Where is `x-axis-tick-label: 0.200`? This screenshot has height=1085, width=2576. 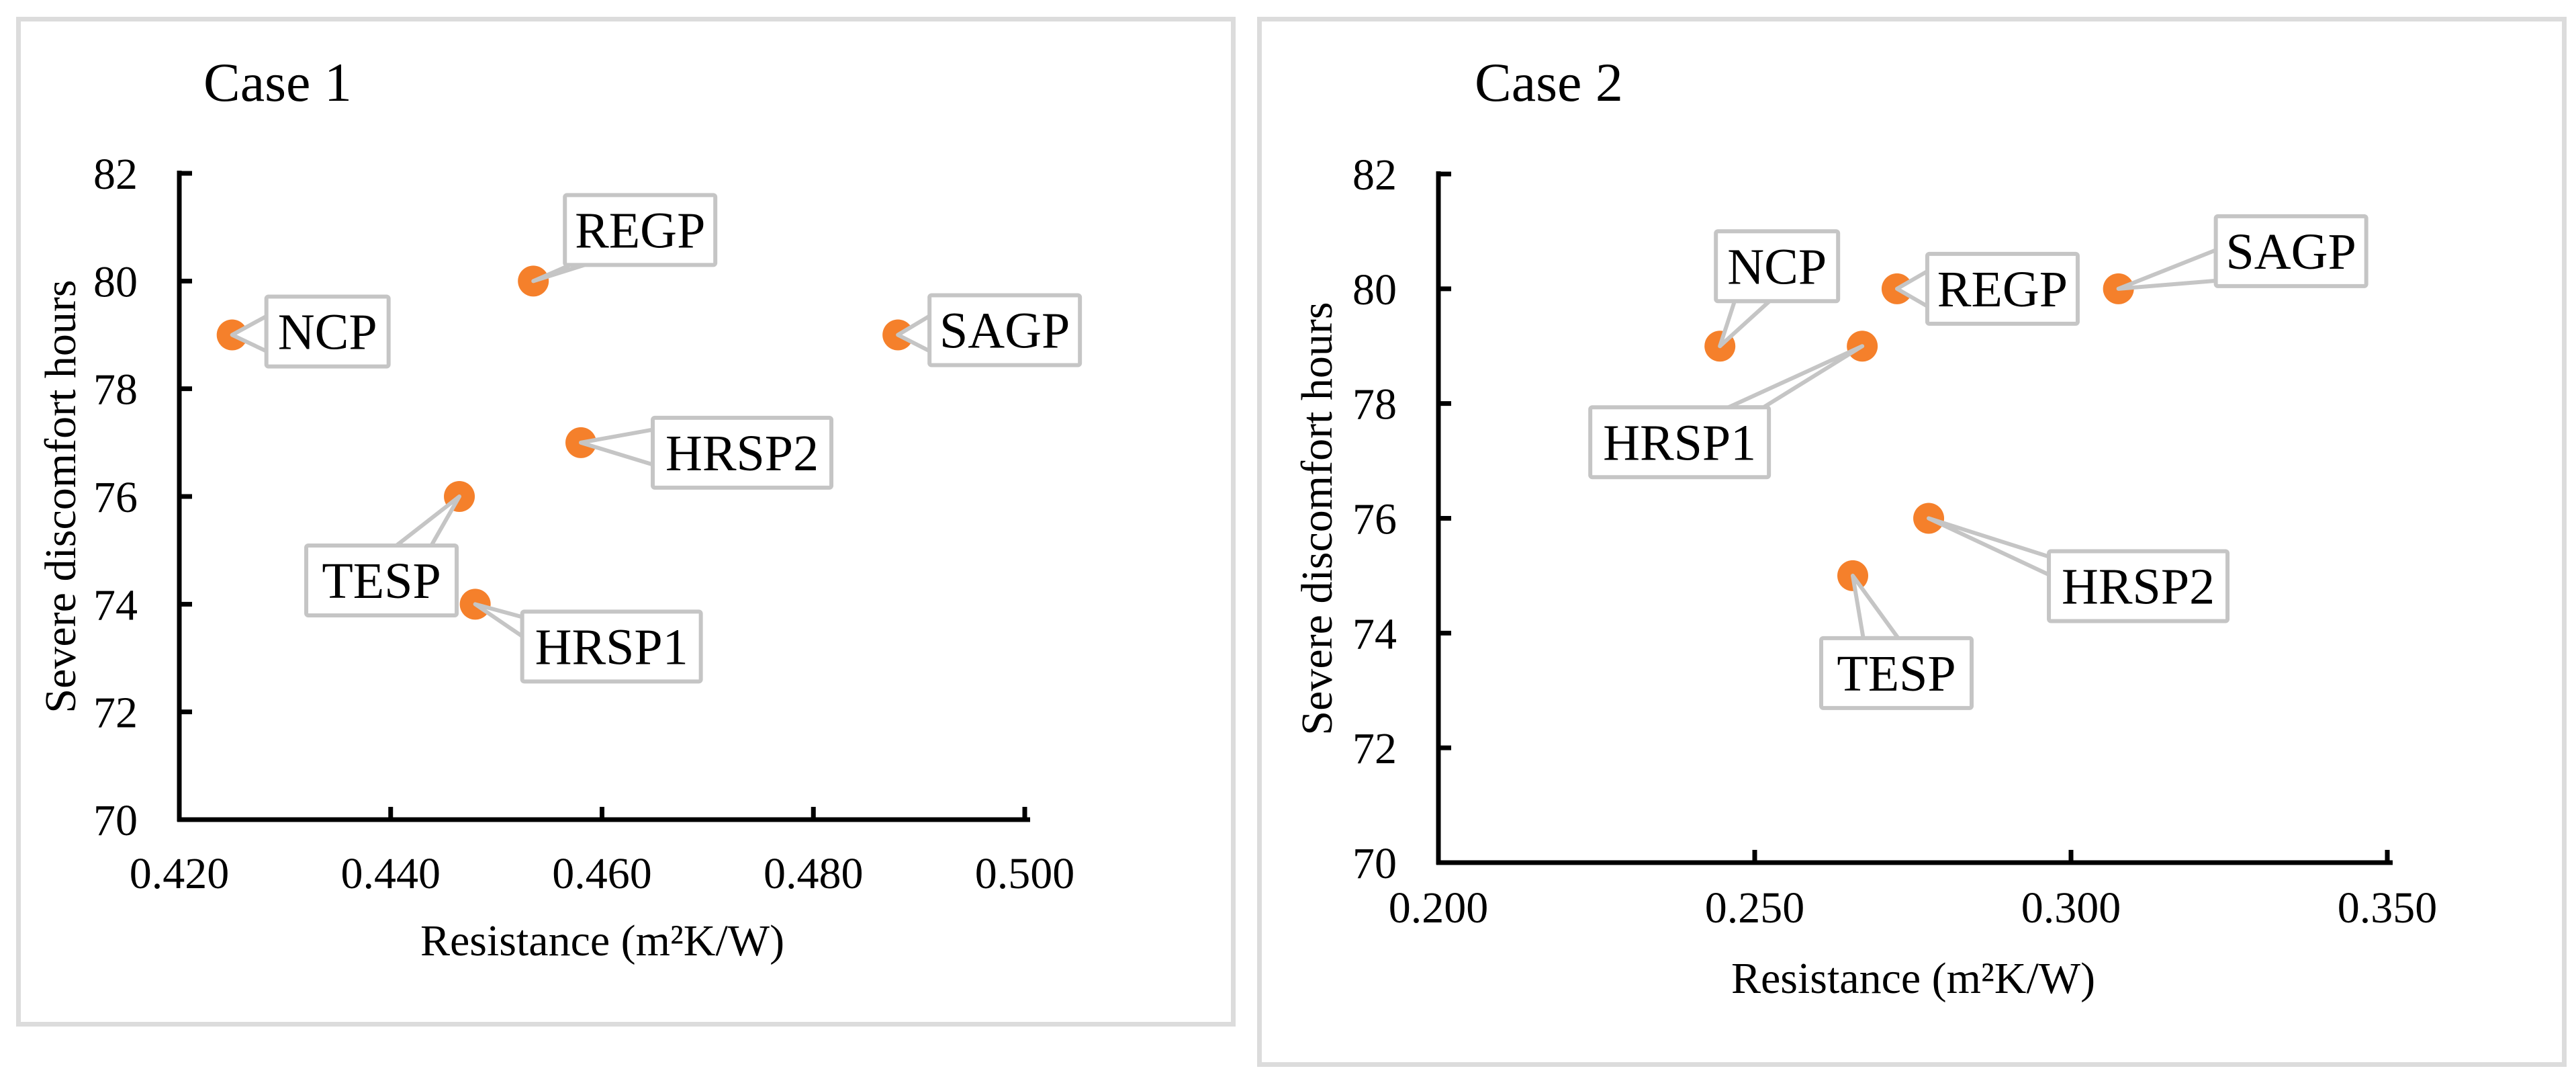
x-axis-tick-label: 0.200 is located at coordinates (1439, 907).